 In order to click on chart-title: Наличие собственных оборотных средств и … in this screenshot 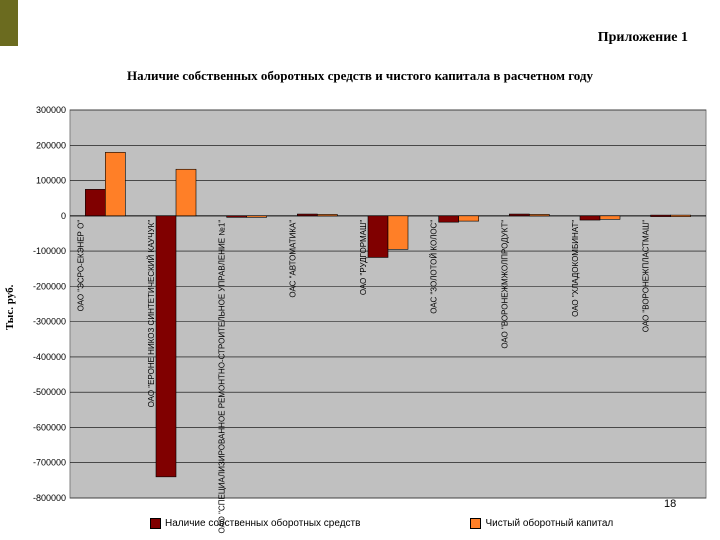, I will do `click(360, 75)`.